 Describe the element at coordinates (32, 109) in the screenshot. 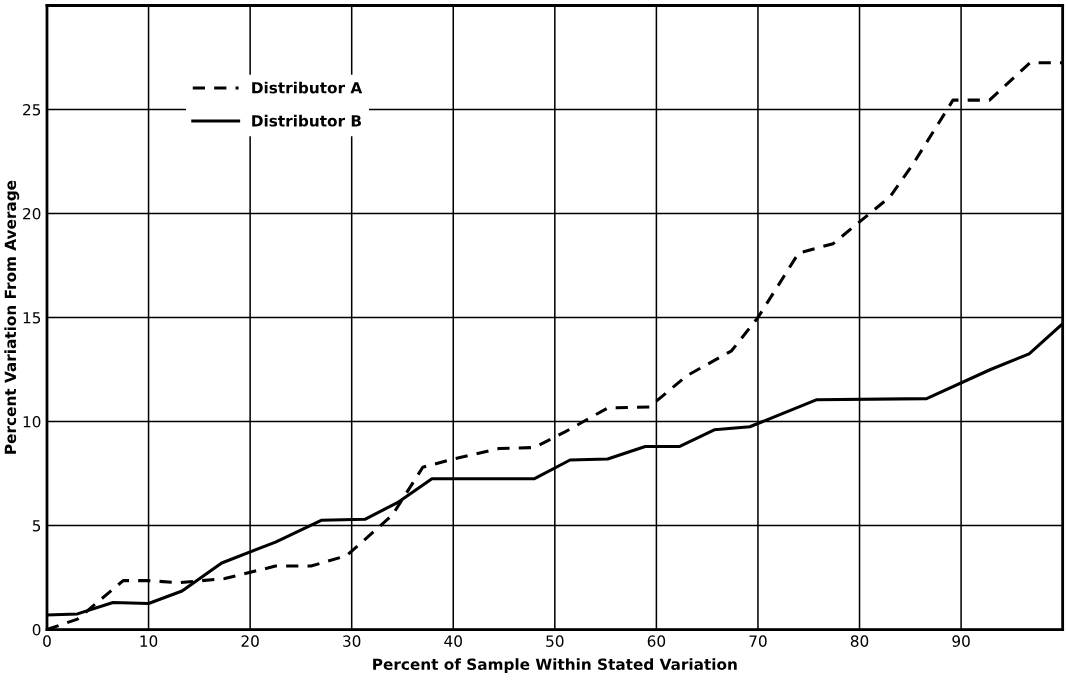

I see `y-tick-label: 25` at that location.